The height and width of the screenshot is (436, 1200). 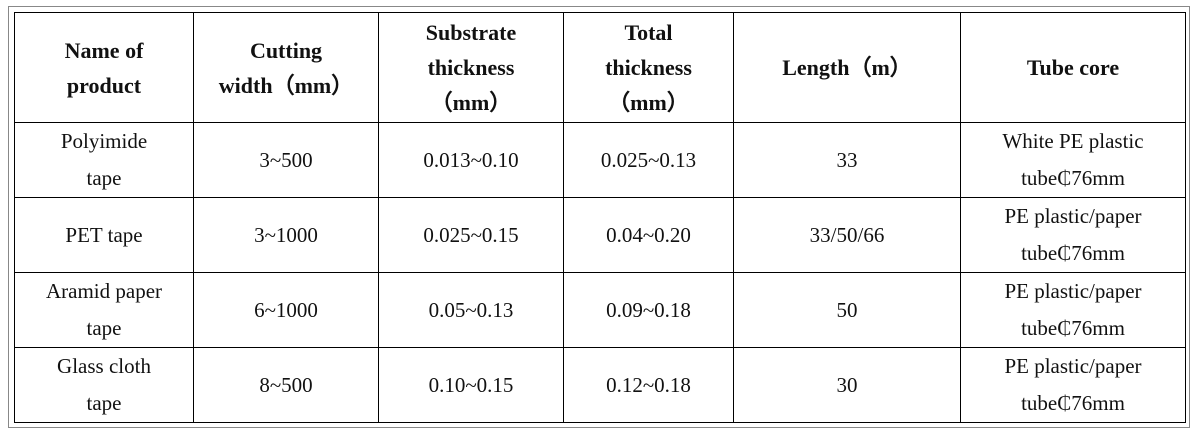 I want to click on cell-text: Total, so click(x=648, y=32).